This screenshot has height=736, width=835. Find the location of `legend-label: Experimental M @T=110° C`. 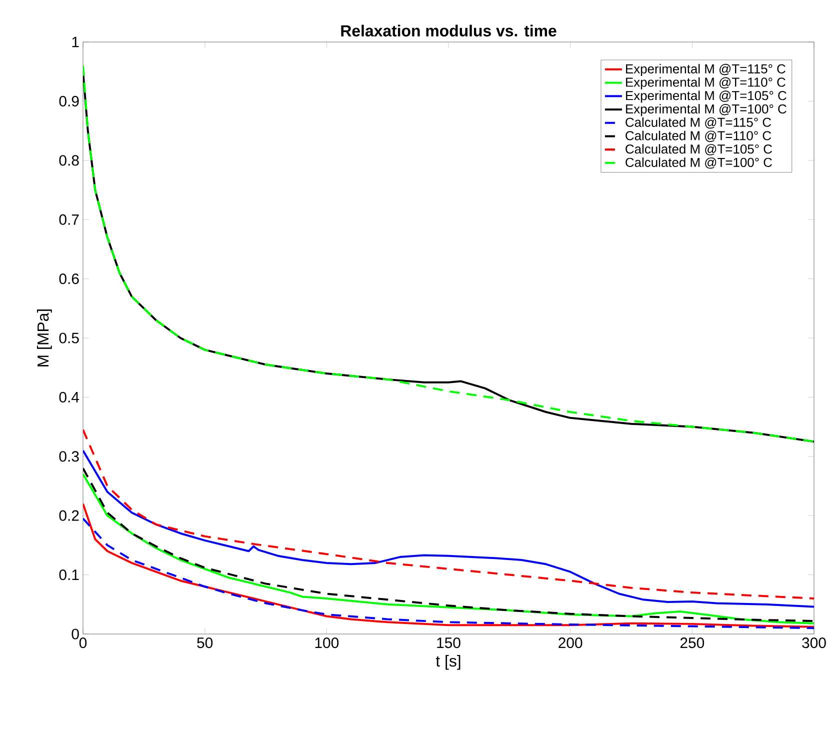

legend-label: Experimental M @T=110° C is located at coordinates (706, 83).